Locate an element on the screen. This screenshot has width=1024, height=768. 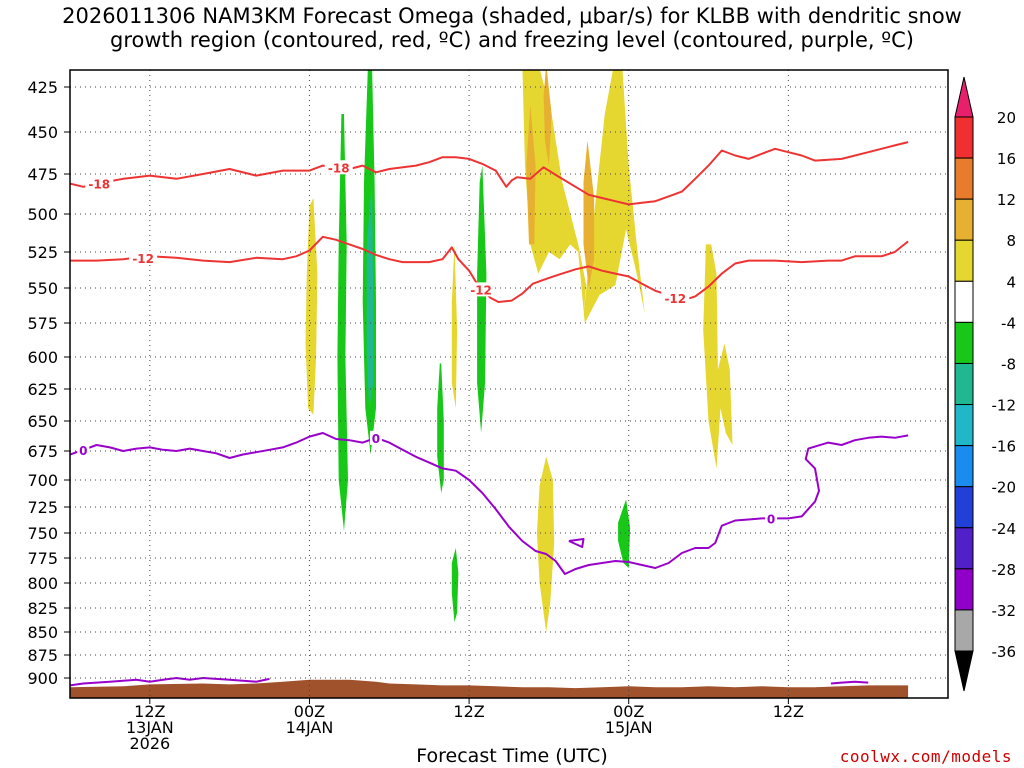
colorbar-label-4: 4 is located at coordinates (1011, 282).